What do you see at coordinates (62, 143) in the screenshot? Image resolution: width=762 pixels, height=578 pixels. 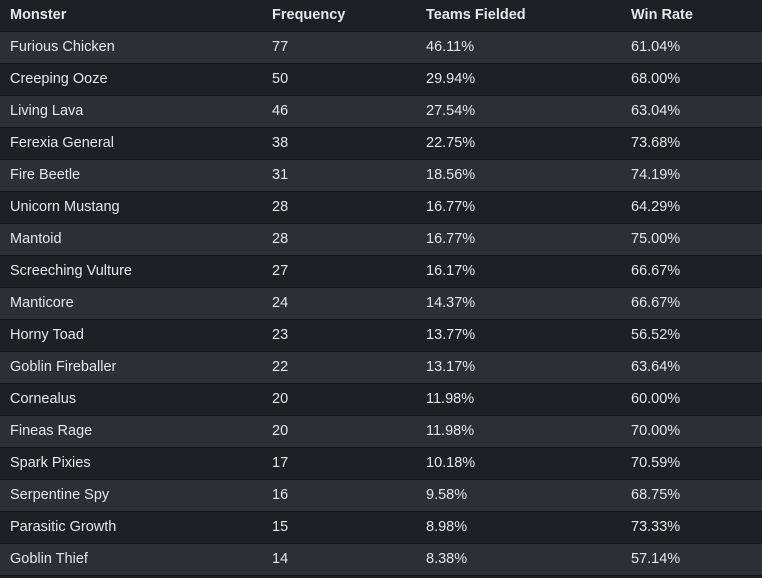 I see `table-cell: Ferexia General` at bounding box center [62, 143].